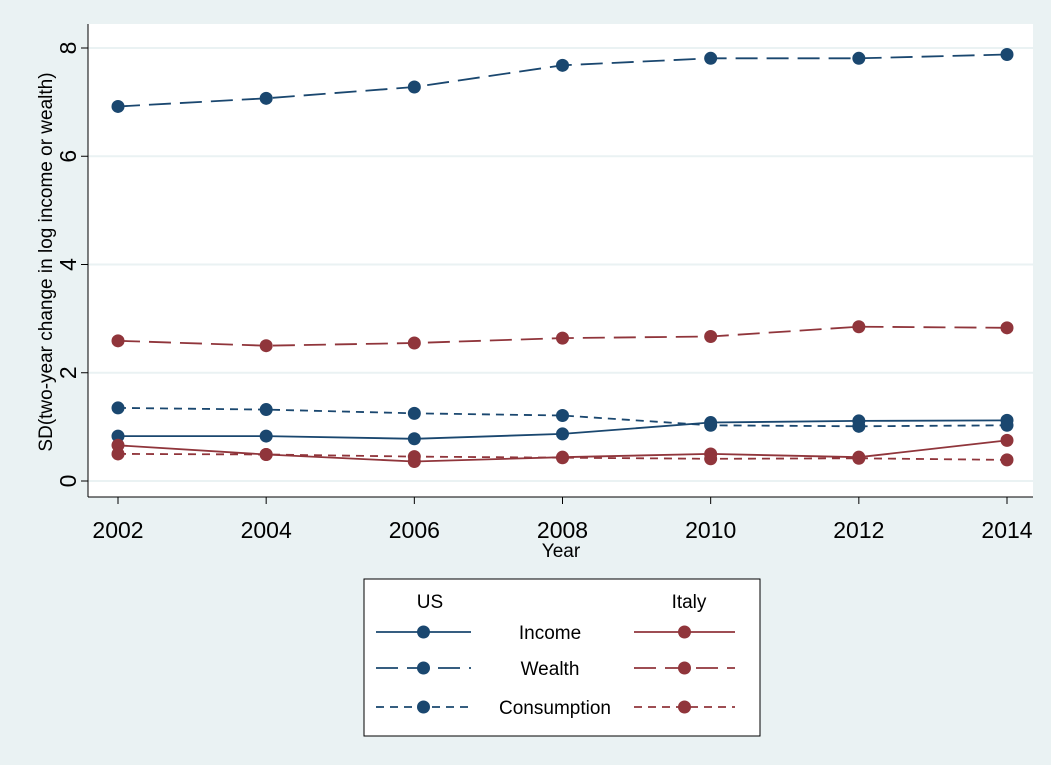  I want to click on y-axis-ticks: 0 2 4 6 8, so click(71, 265).